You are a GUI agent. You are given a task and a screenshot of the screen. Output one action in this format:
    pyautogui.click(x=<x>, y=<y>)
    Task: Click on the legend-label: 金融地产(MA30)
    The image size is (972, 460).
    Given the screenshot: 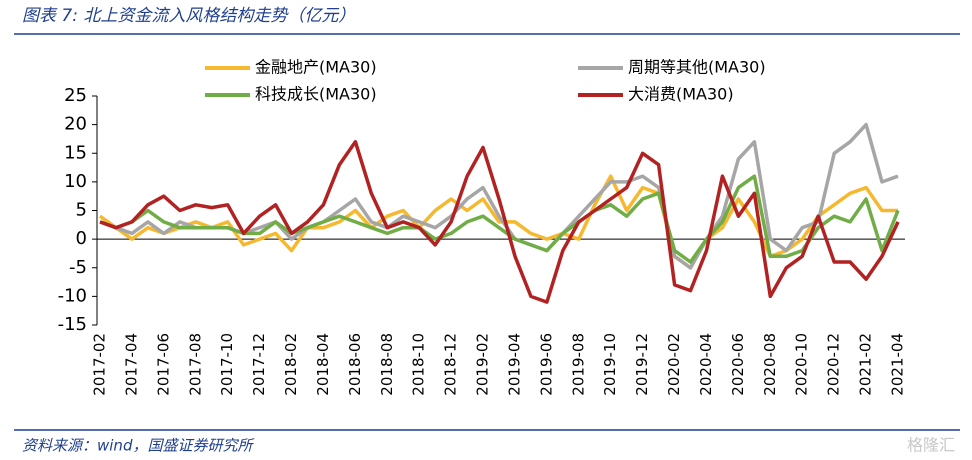 What is the action you would take?
    pyautogui.click(x=316, y=67)
    